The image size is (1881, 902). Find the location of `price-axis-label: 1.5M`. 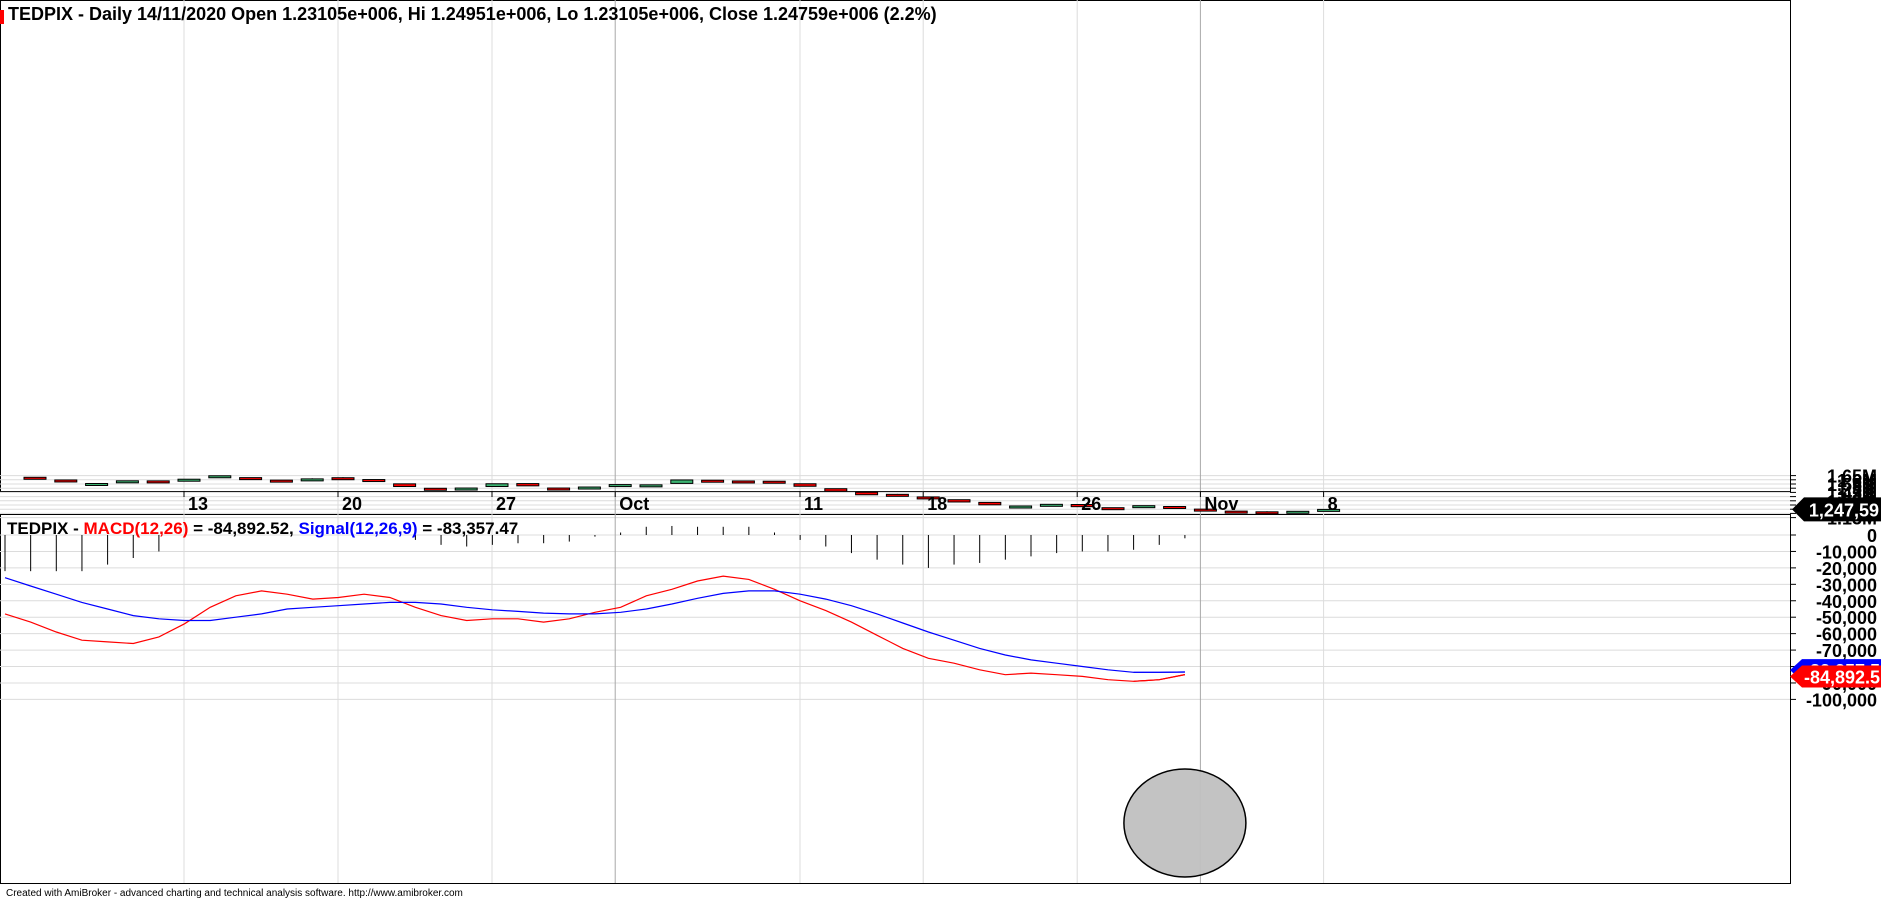

price-axis-label: 1.5M is located at coordinates (1857, 489).